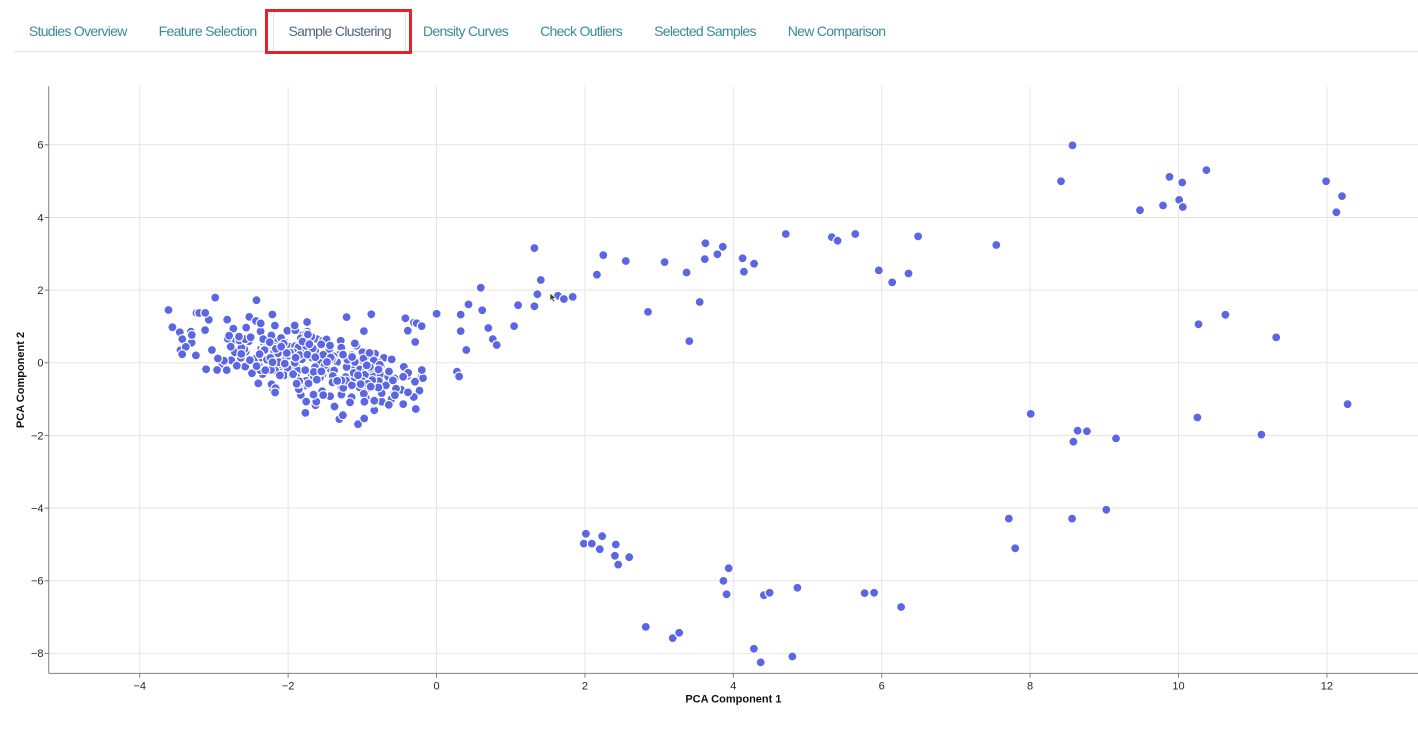  Describe the element at coordinates (1030, 687) in the screenshot. I see `svg-text: 8` at that location.